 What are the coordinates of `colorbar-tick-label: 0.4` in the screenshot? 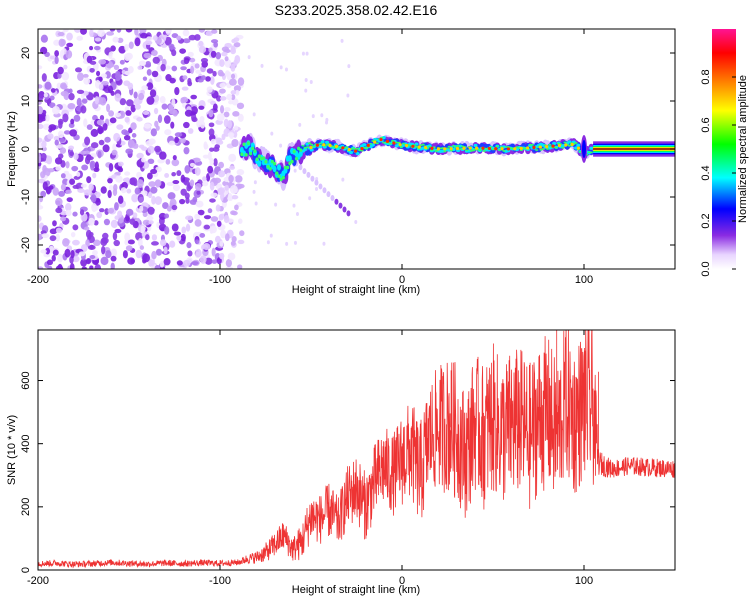 It's located at (706, 172).